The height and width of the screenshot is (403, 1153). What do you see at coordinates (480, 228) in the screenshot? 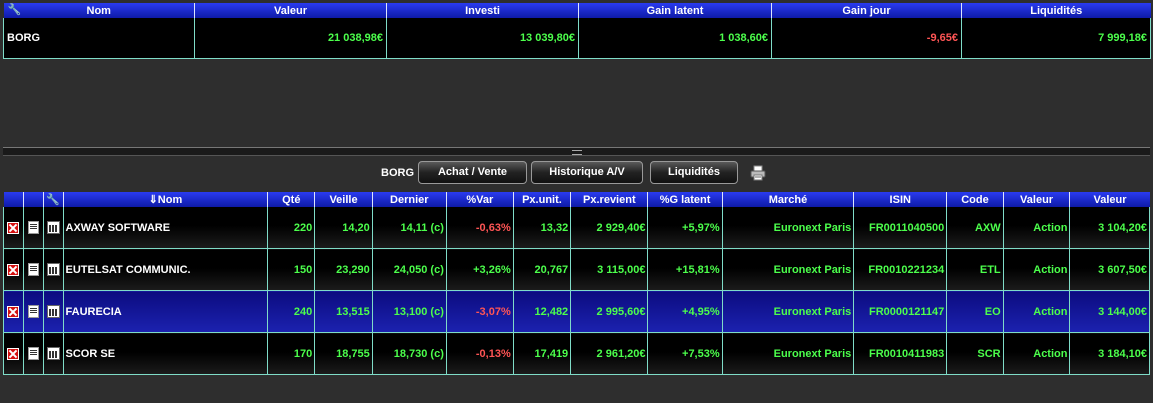
I see `position-var: -0,63%` at bounding box center [480, 228].